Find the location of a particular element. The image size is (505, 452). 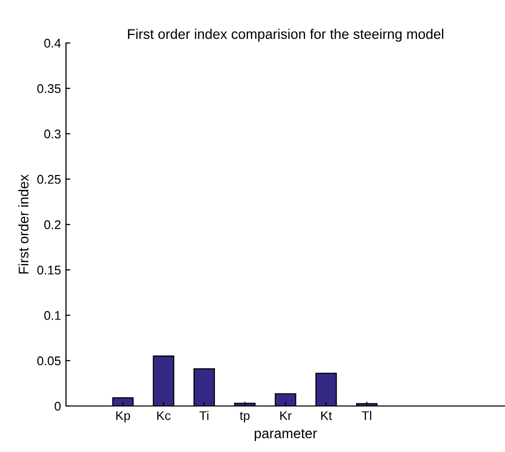

chart-title: First order index comparision for the steeirng model is located at coordinates (286, 35).